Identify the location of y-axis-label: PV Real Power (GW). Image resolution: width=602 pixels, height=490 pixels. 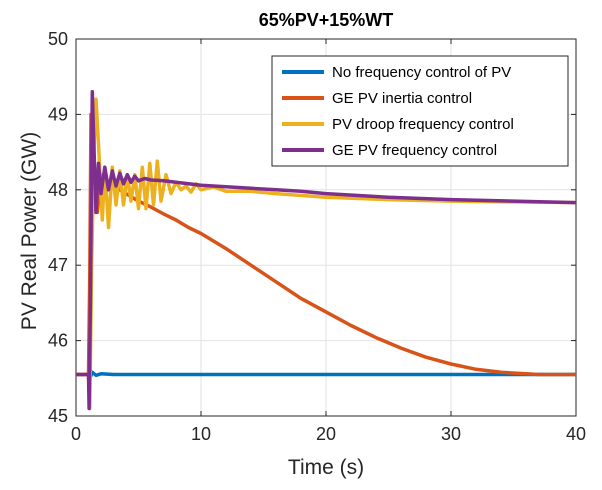
(29, 231).